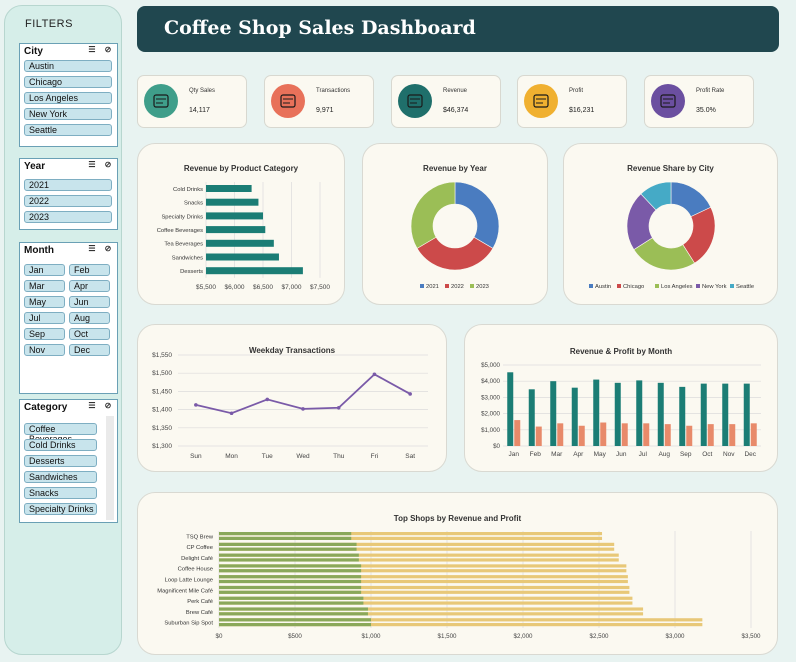  I want to click on y-tick-label: Delight Café, so click(197, 559).